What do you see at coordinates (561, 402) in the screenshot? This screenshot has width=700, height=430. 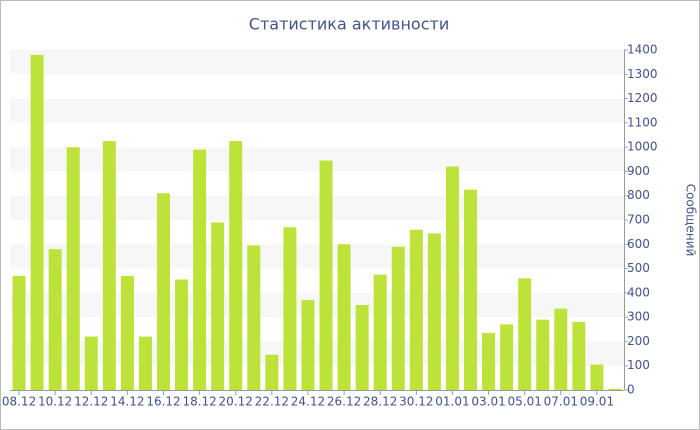 I see `x-tick-label: 07.01` at bounding box center [561, 402].